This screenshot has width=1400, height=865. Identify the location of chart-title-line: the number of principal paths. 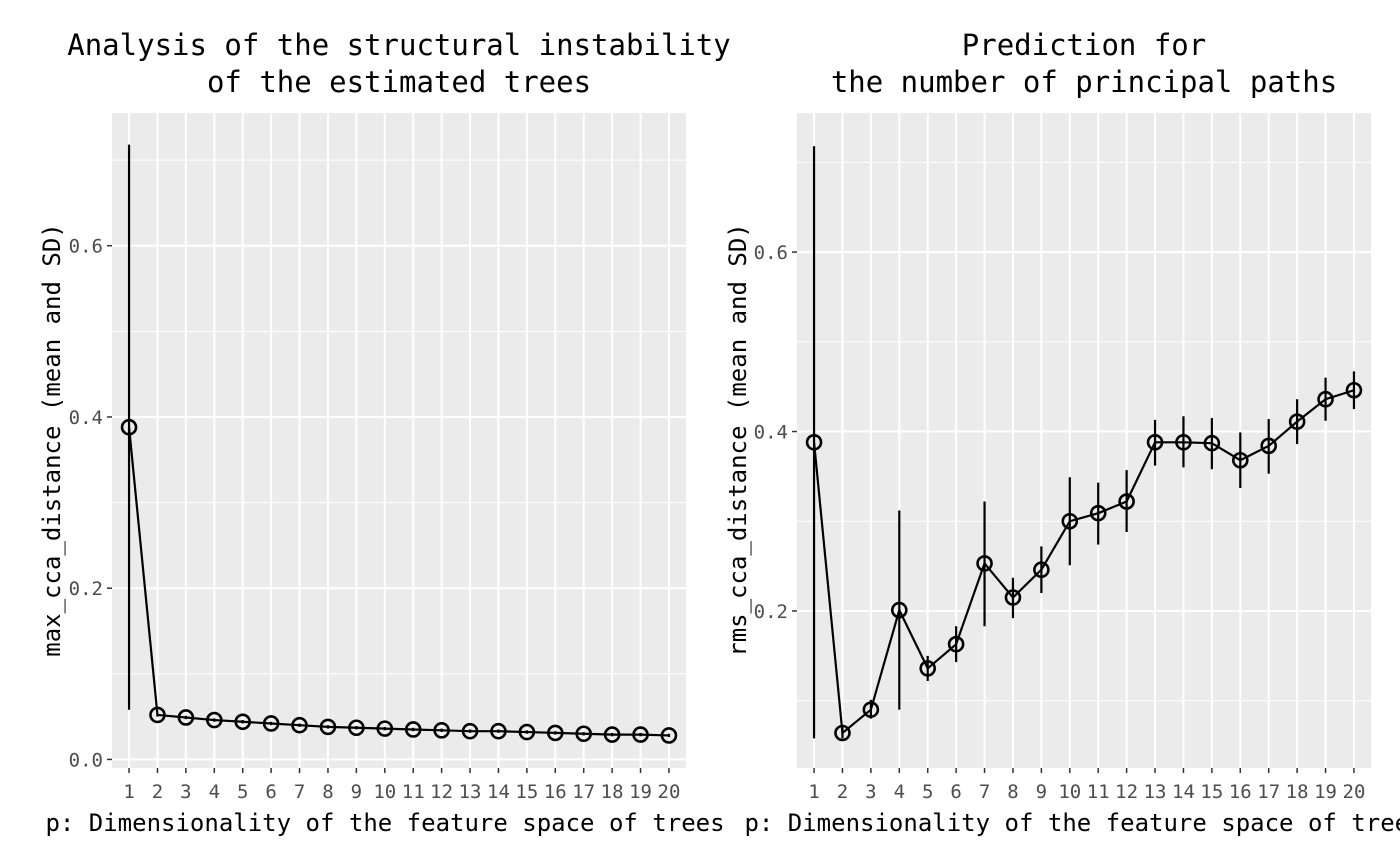
(1084, 82).